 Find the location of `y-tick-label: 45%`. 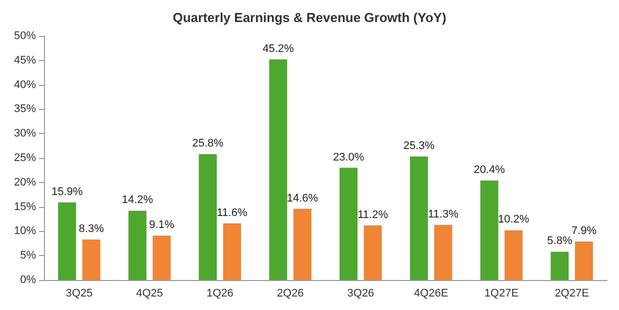

y-tick-label: 45% is located at coordinates (25, 60).